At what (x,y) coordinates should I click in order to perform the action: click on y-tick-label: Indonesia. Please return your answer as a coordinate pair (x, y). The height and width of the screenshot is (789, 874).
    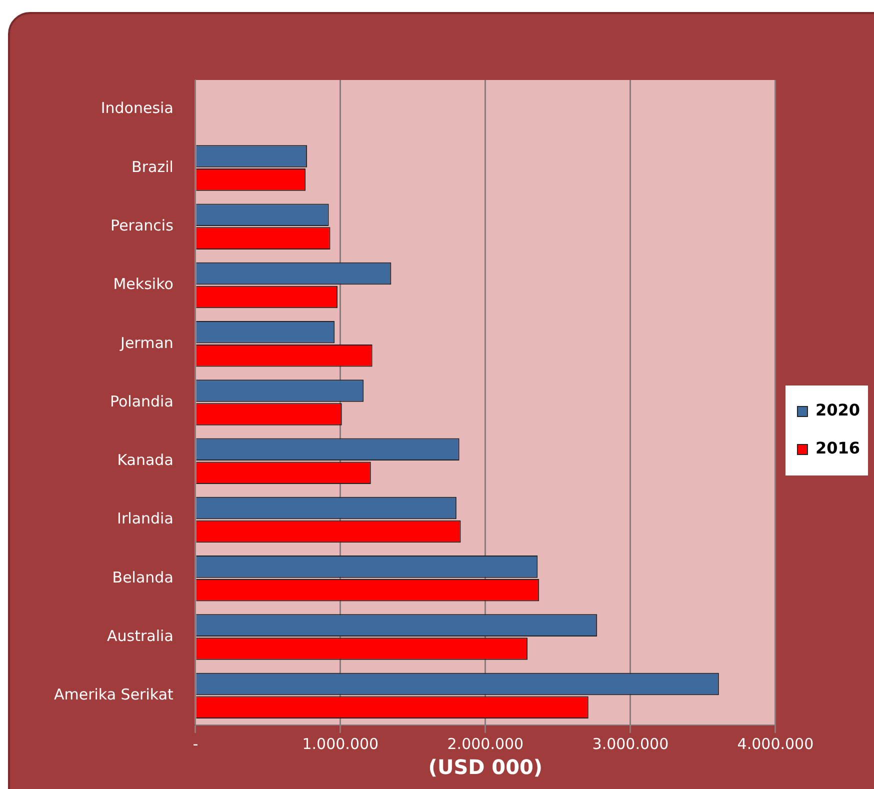
    Looking at the image, I should click on (137, 108).